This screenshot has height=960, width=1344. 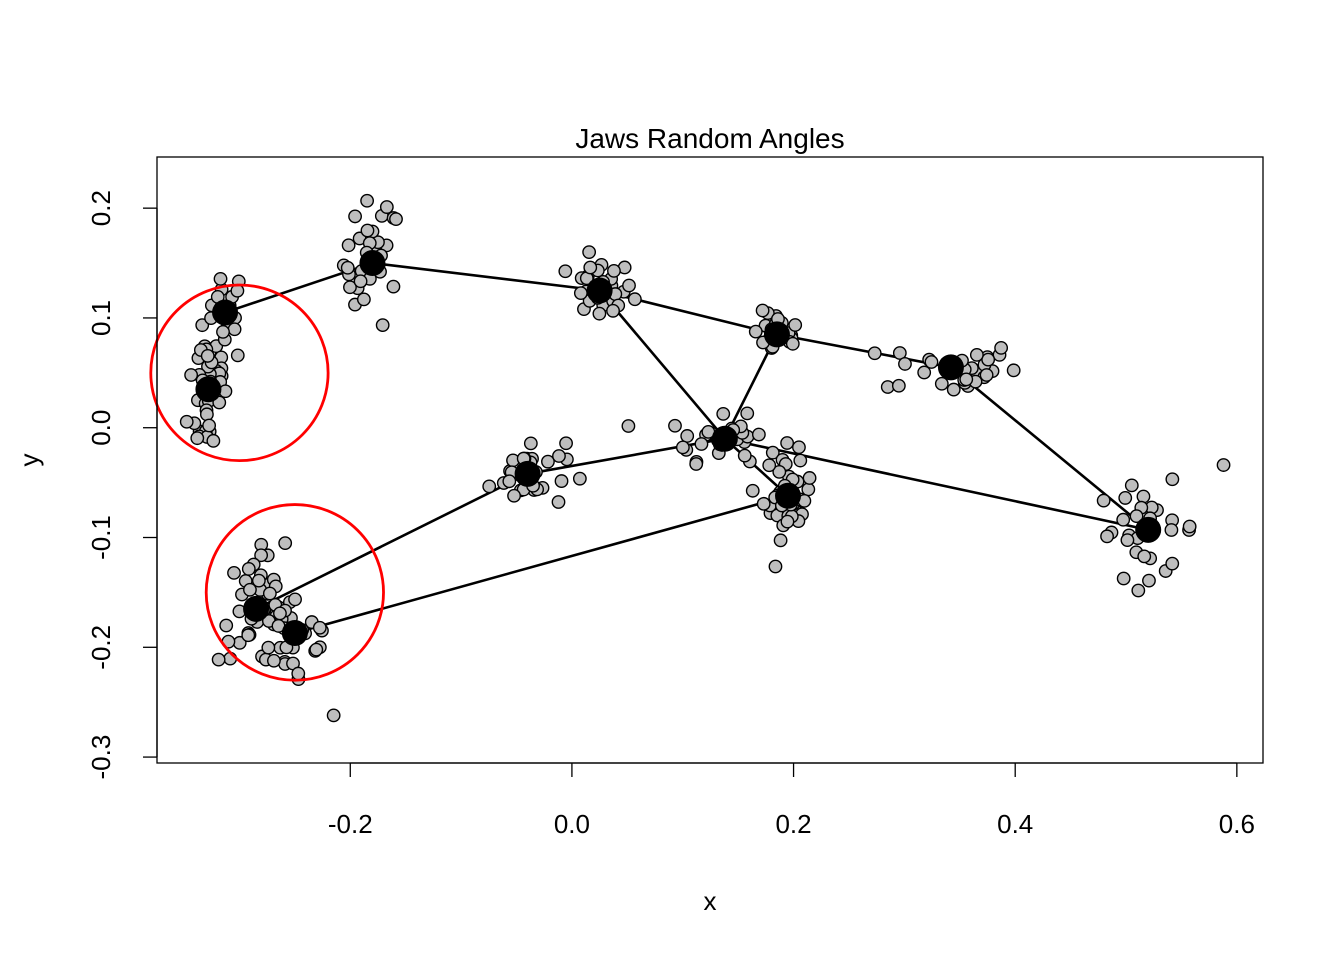 I want to click on y-axis-label: y, so click(x=29, y=460).